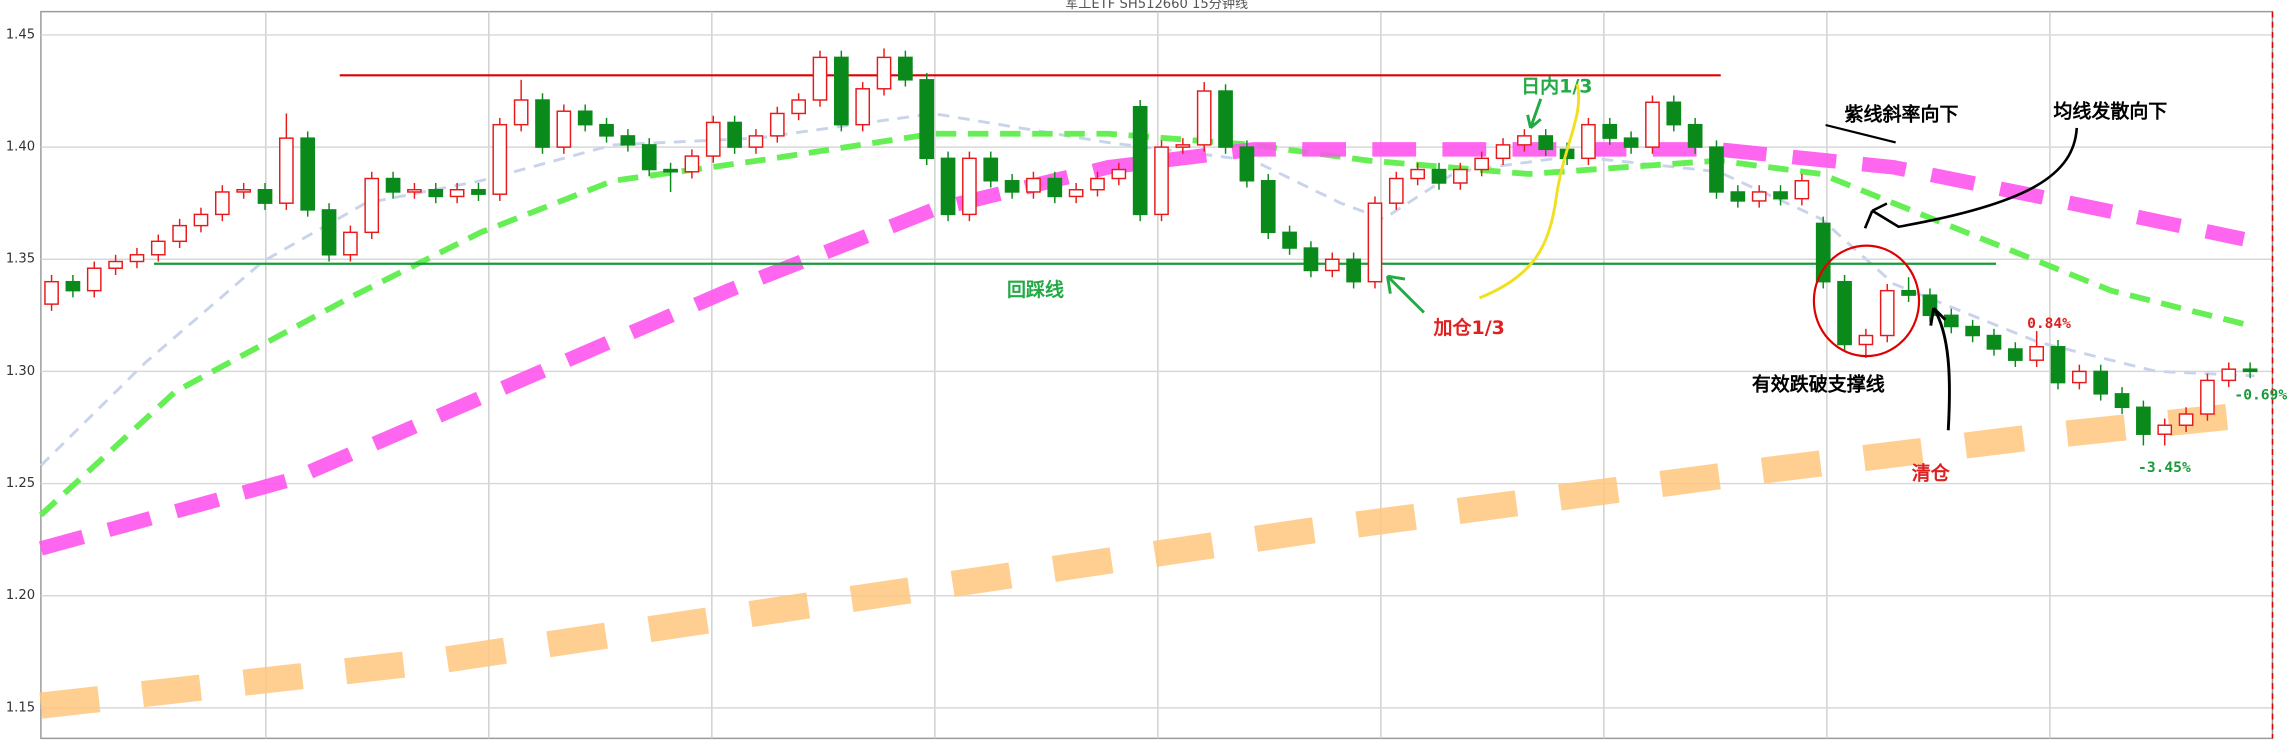  What do you see at coordinates (1866, 301) in the screenshot?
I see `circle` at bounding box center [1866, 301].